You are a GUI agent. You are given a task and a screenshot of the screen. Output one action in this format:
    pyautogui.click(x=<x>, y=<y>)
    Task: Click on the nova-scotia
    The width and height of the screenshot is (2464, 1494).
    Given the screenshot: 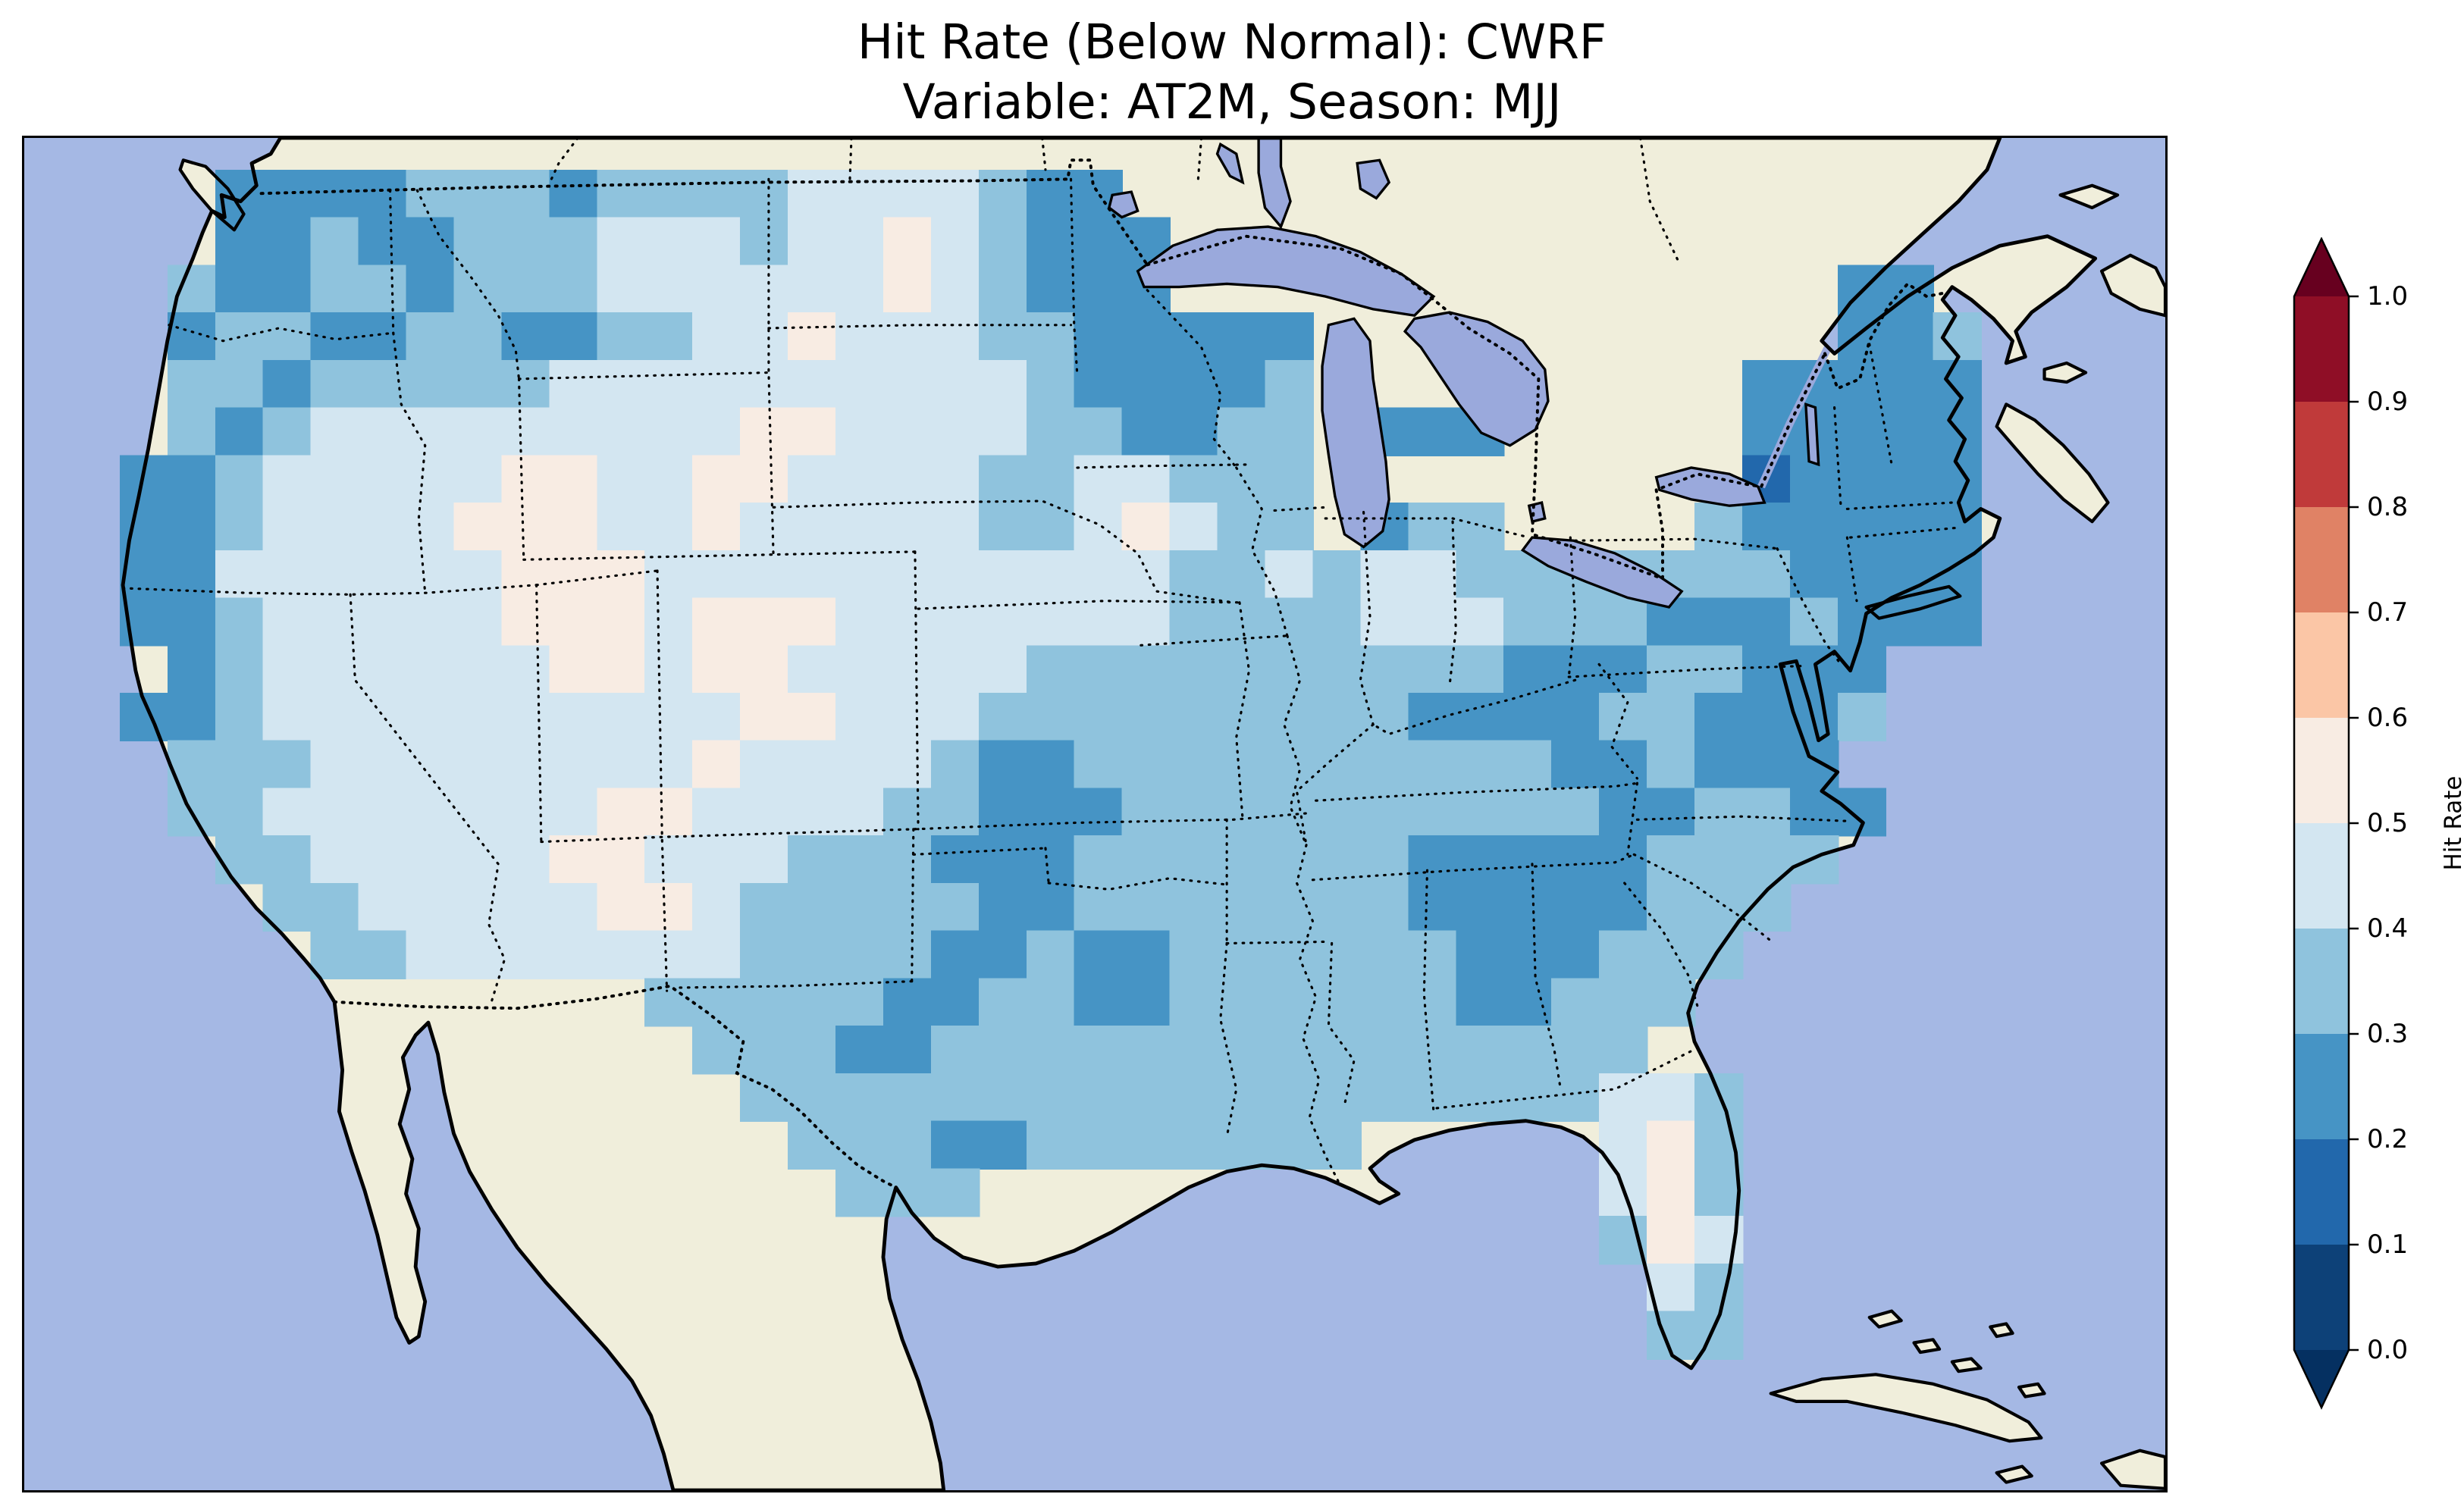 What is the action you would take?
    pyautogui.click(x=2052, y=463)
    